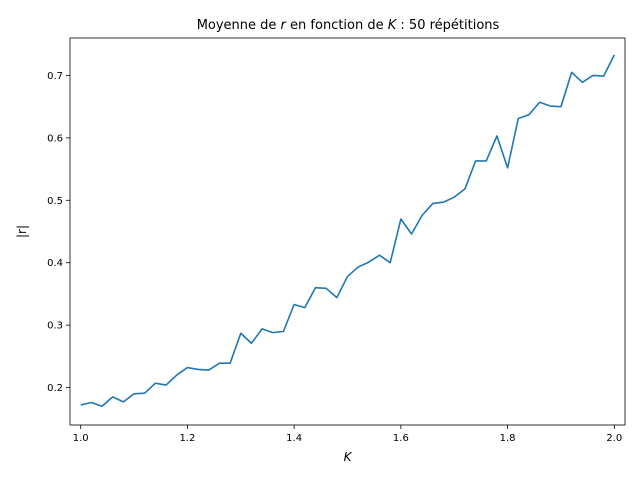 This screenshot has height=480, width=640. Describe the element at coordinates (187, 438) in the screenshot. I see `x-tick-label: 1.2` at that location.